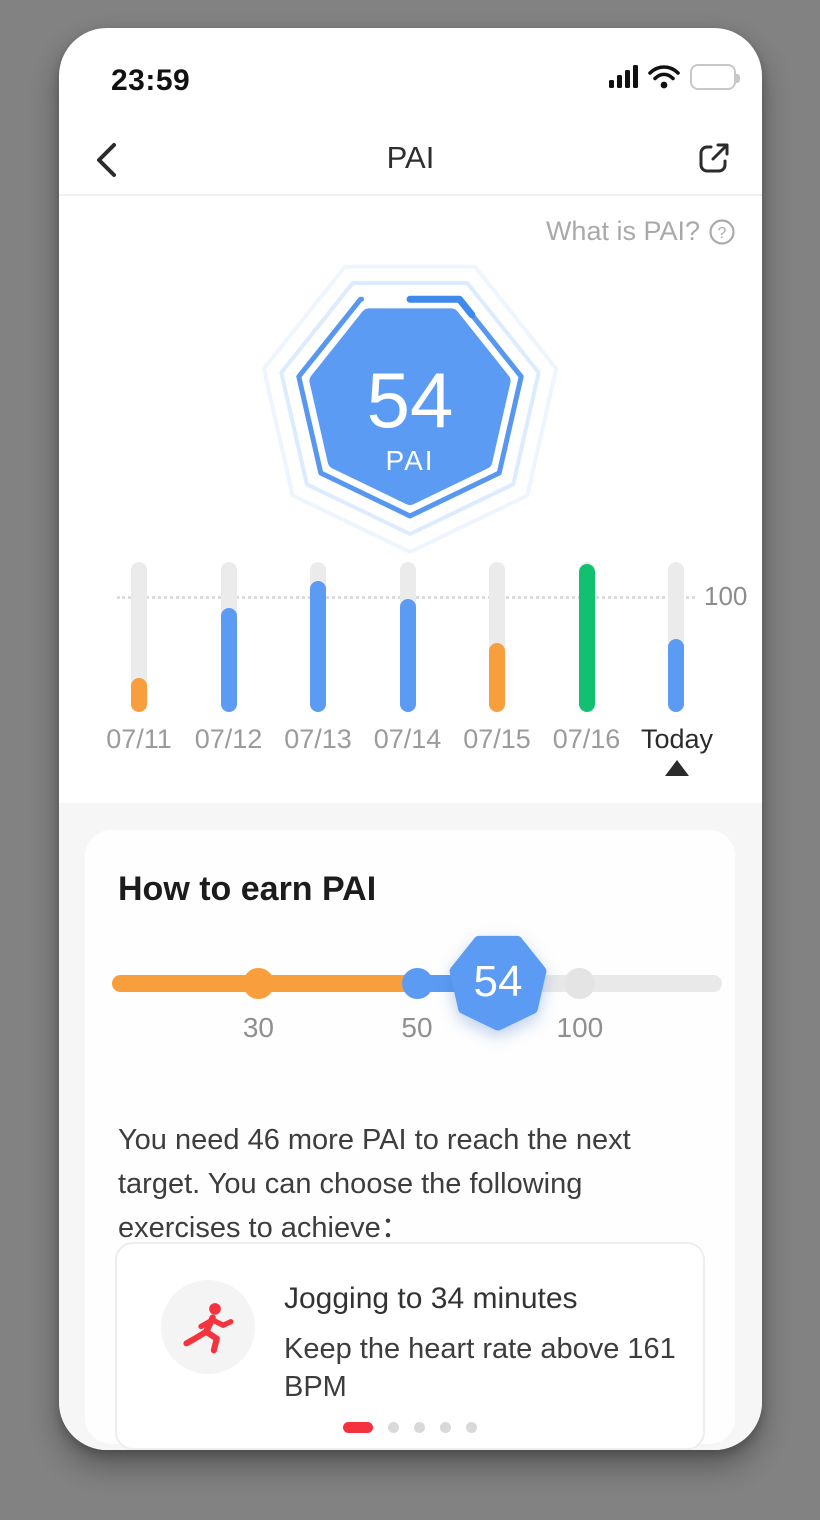  What do you see at coordinates (623, 76) in the screenshot?
I see `signal-bars-icon` at bounding box center [623, 76].